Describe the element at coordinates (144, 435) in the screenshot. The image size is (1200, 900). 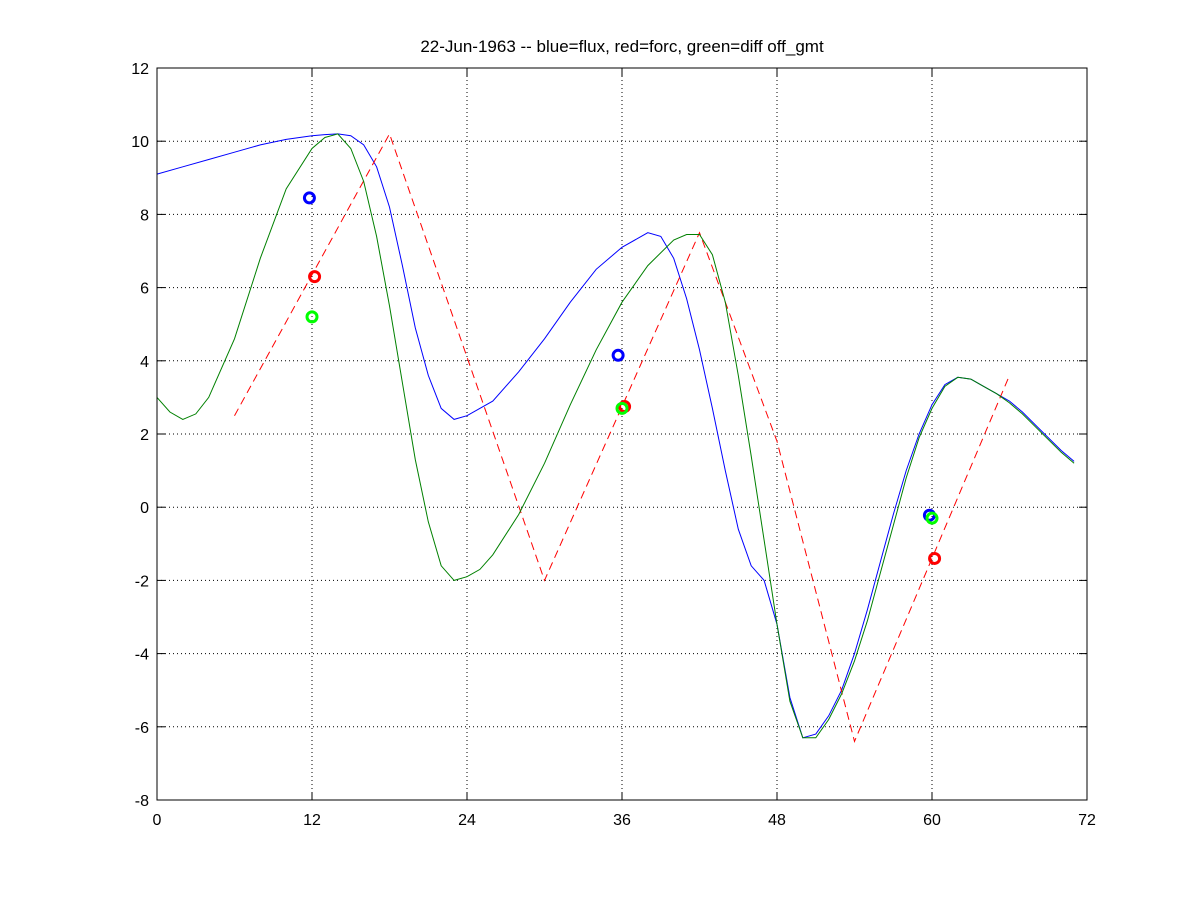
I see `y-tick-label: 2` at that location.